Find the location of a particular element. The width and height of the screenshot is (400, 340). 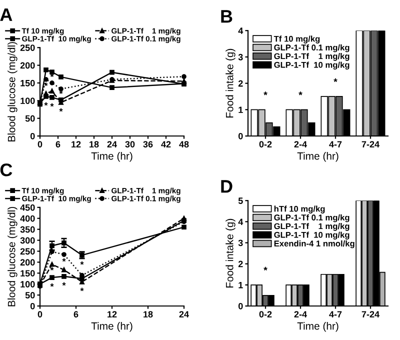

y-tick-label: 300 is located at coordinates (27, 240).